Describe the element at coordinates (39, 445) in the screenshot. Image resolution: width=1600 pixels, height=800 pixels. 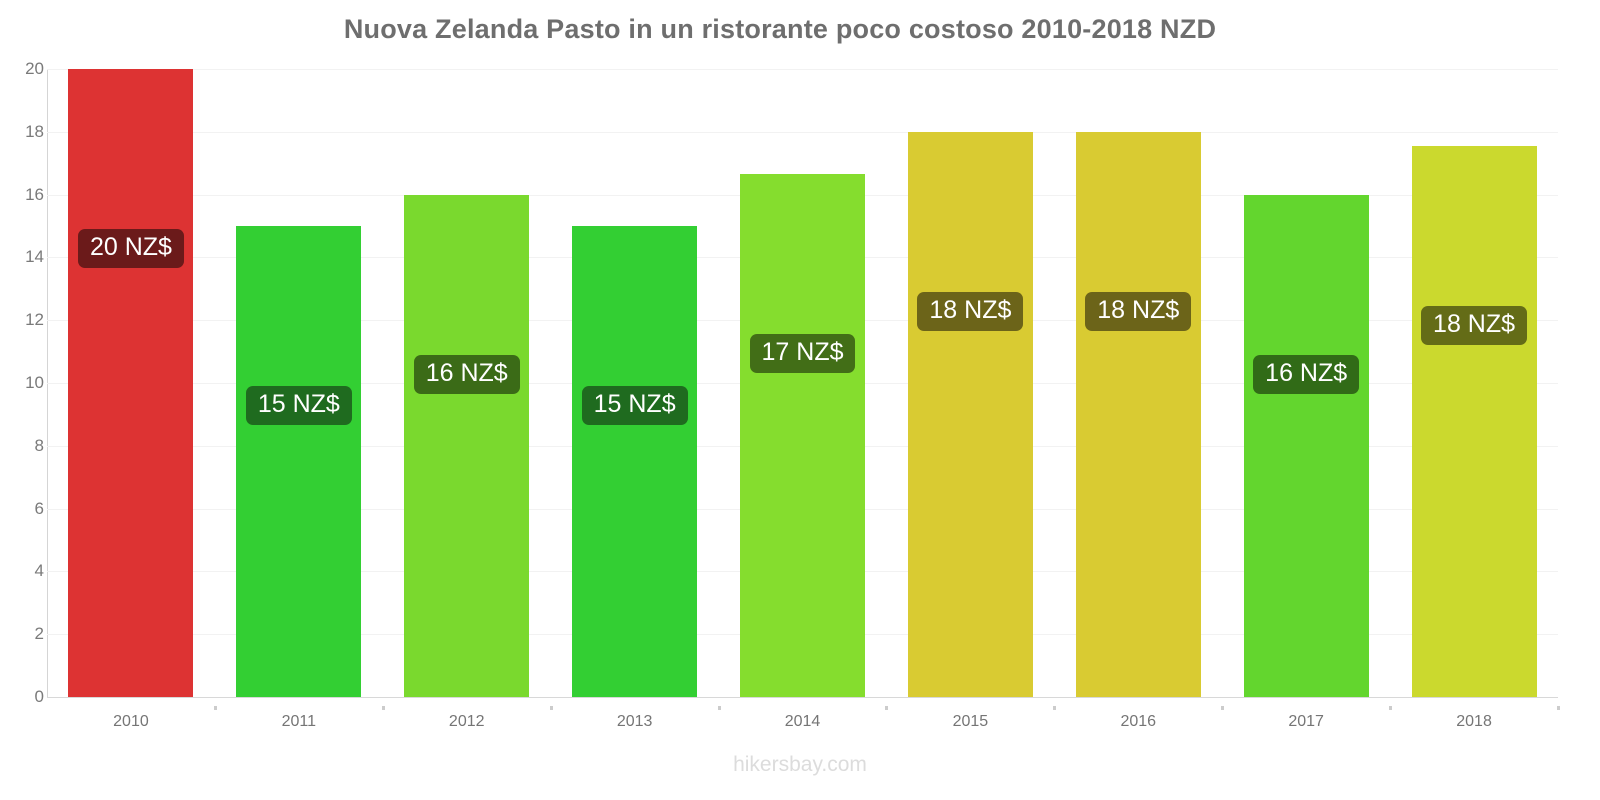
I see `y-axis-tick-label: 8` at that location.